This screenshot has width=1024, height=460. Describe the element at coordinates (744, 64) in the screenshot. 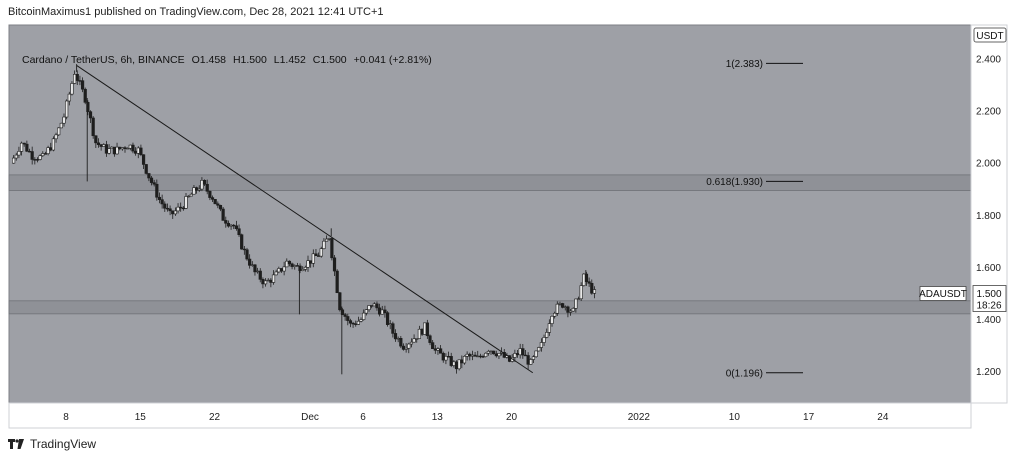

I see `fib-label-0: 1(2.383)` at that location.